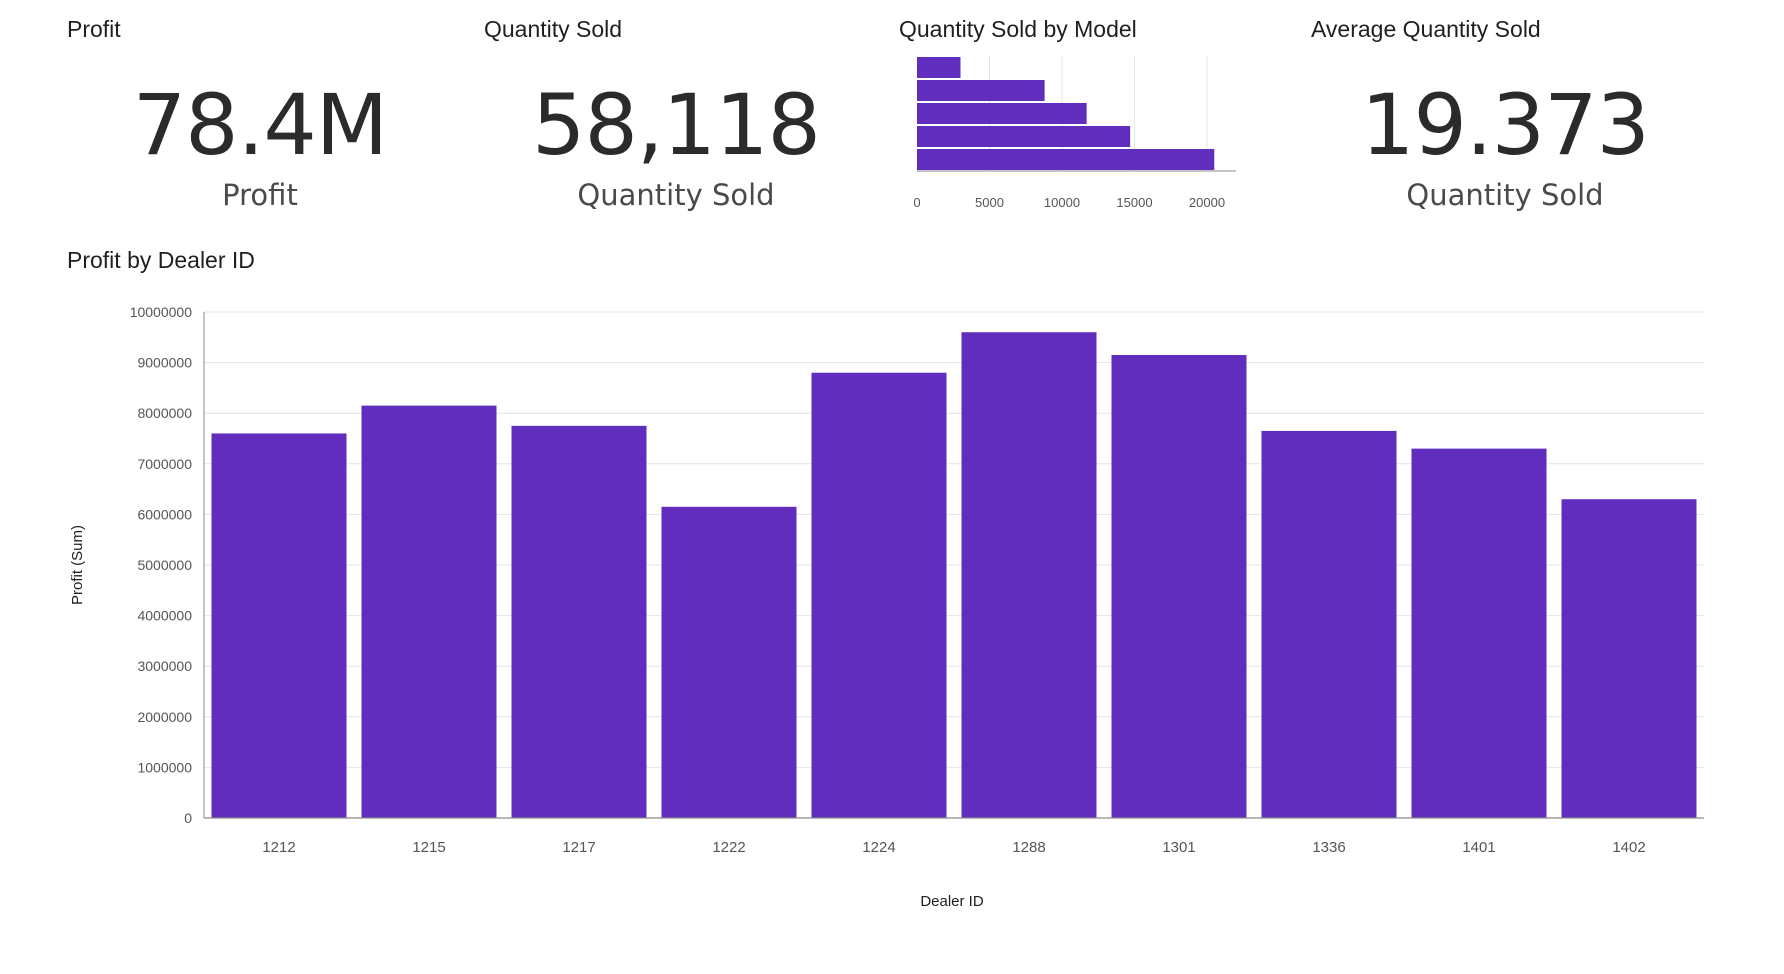  What do you see at coordinates (260, 195) in the screenshot?
I see `profit-kpi-label: Profit` at bounding box center [260, 195].